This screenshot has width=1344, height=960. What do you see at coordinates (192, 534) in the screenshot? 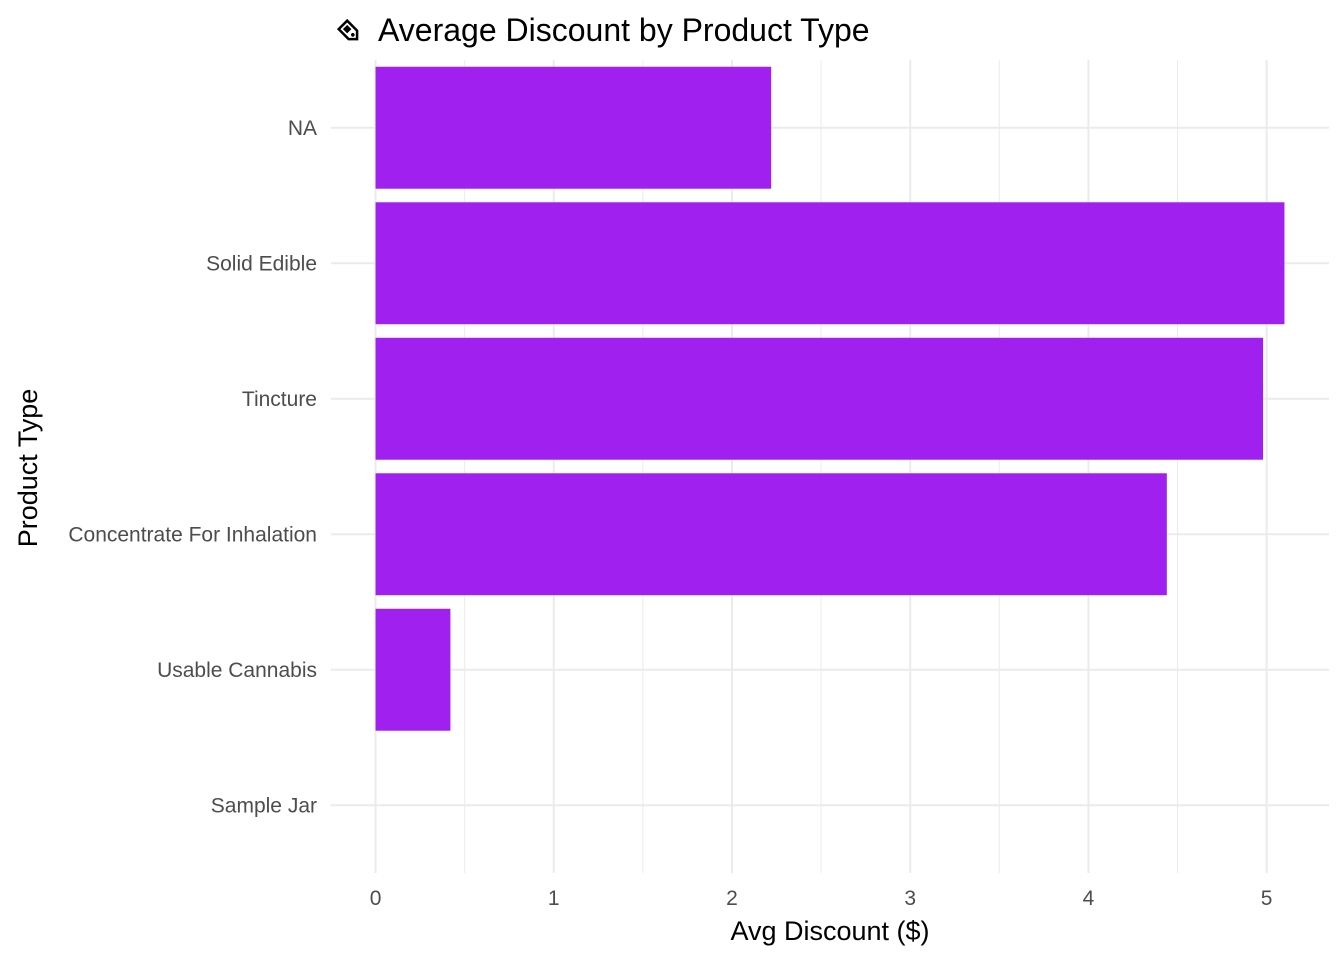
I see `y-tick-label: Concentrate For Inhalation` at bounding box center [192, 534].